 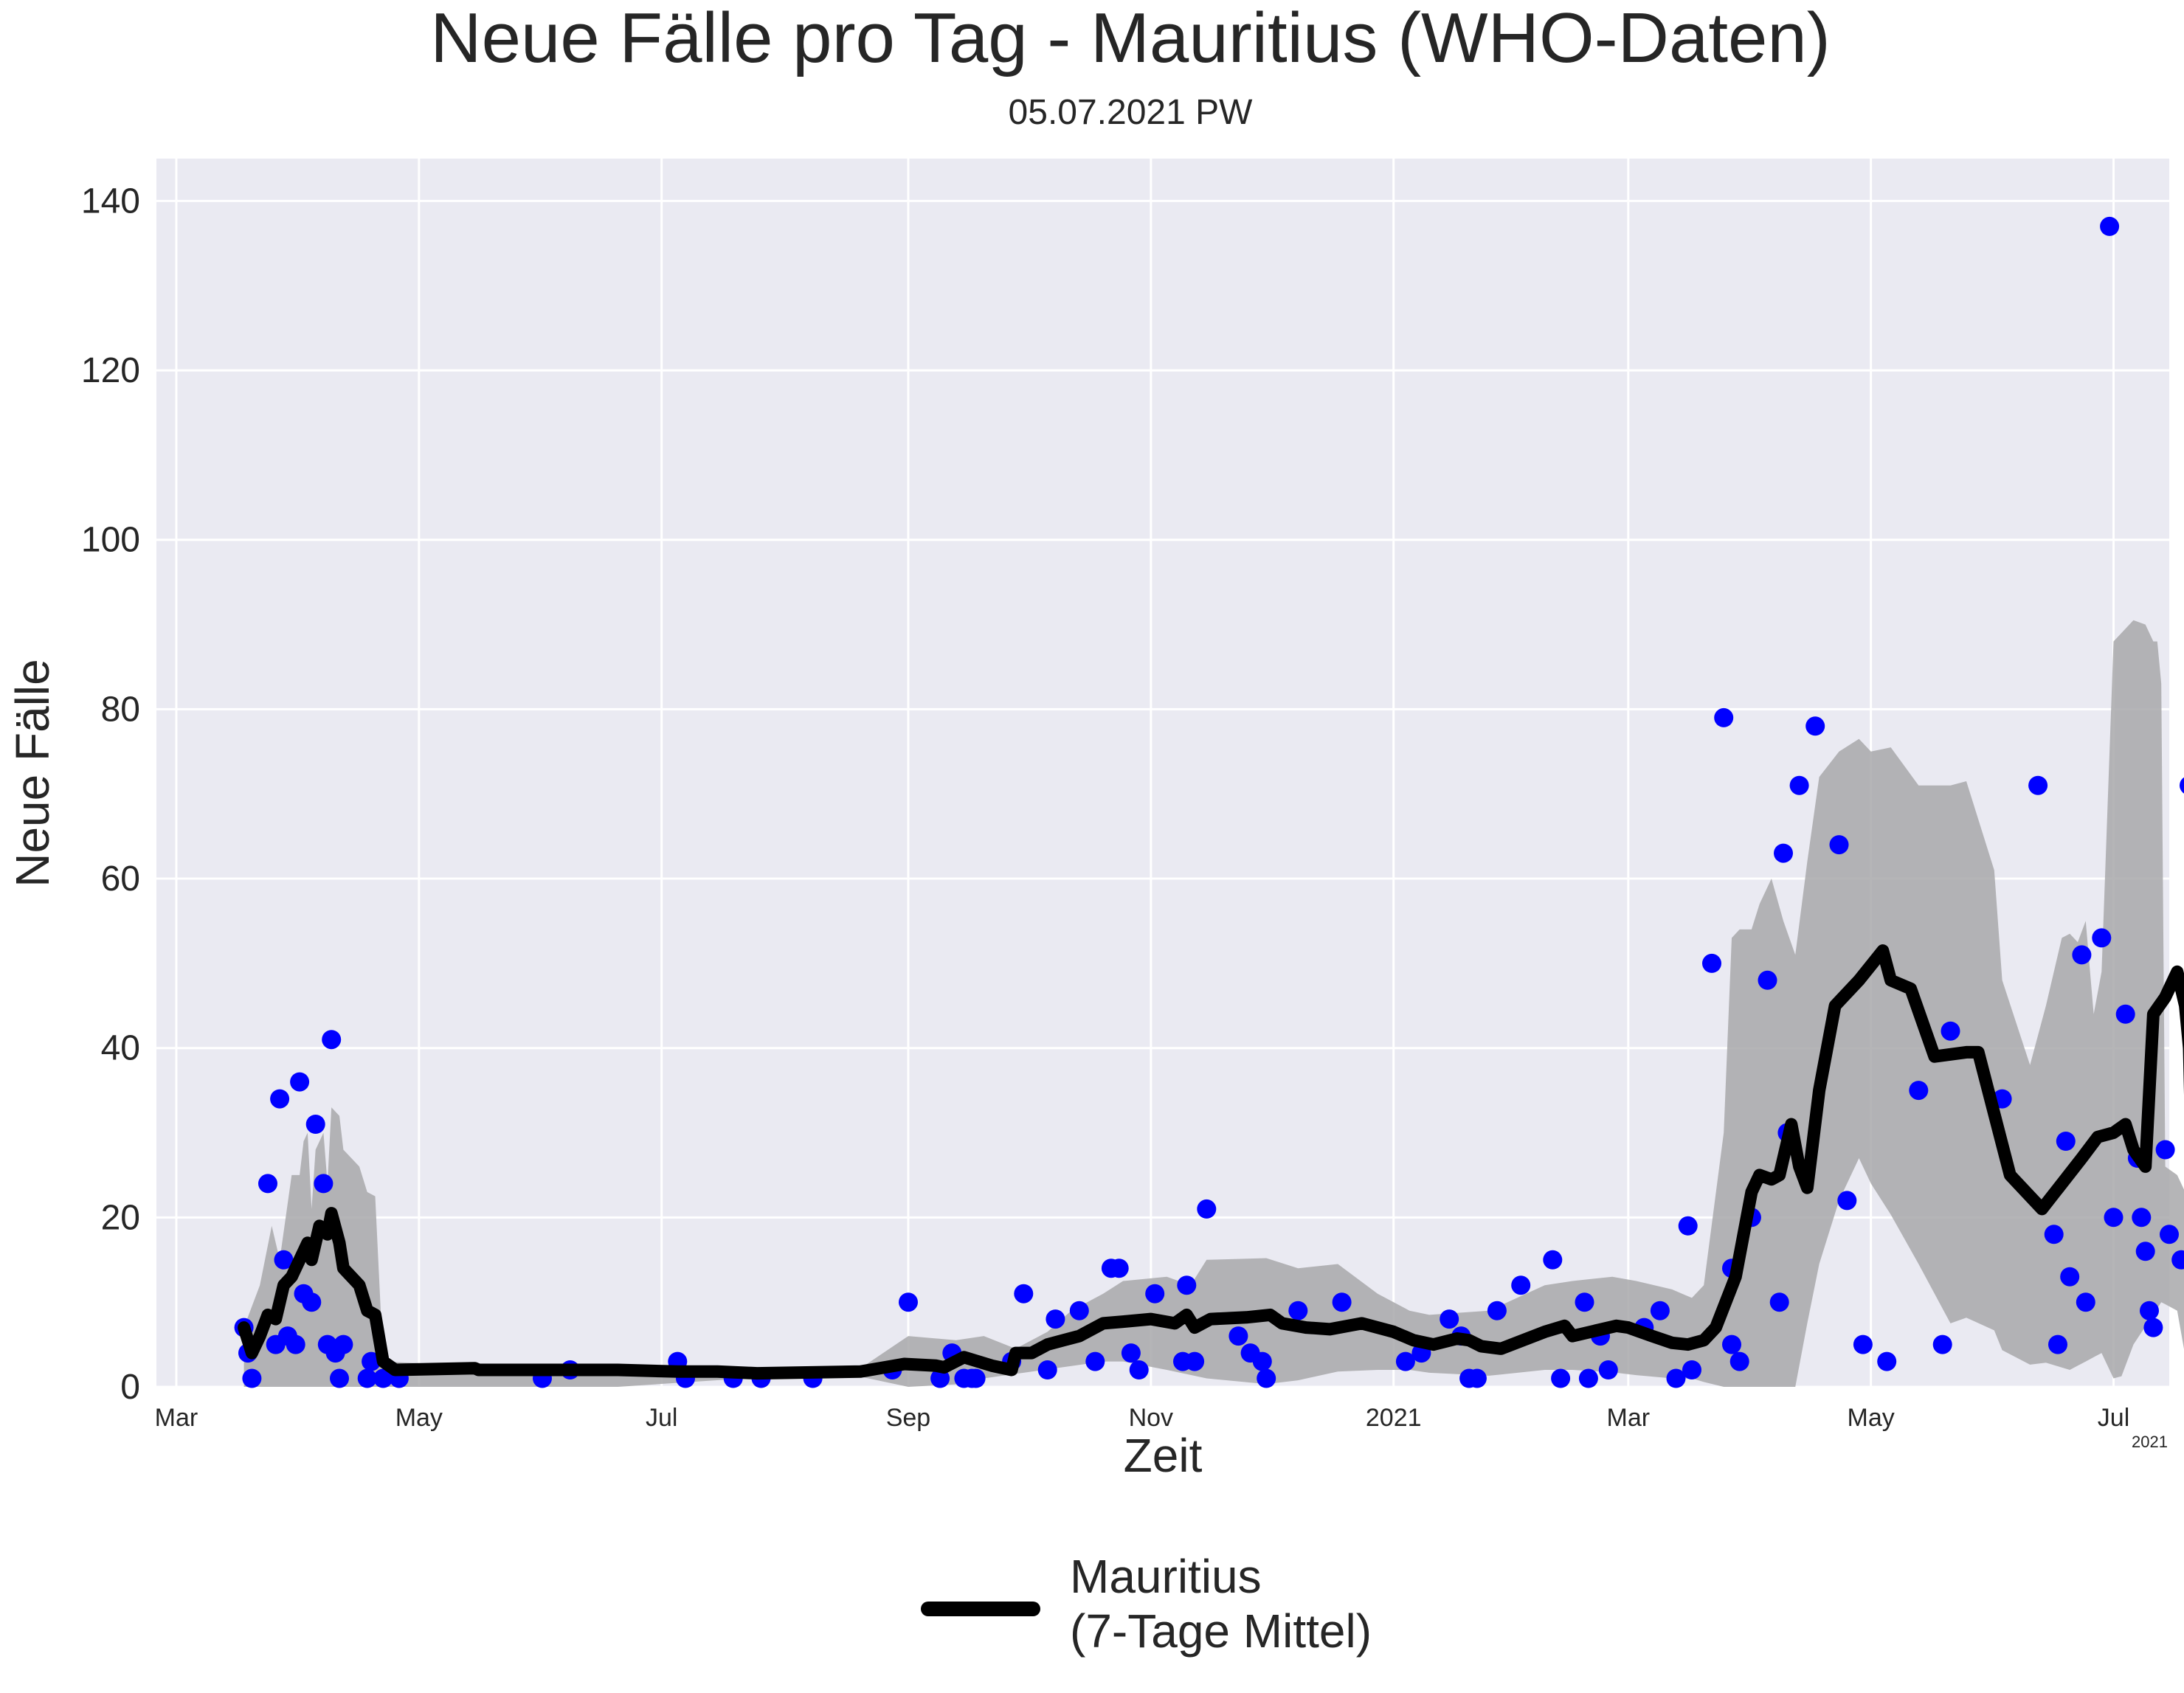 I want to click on legend-label-line: (7-Tage Mittel), so click(x=1221, y=1631).